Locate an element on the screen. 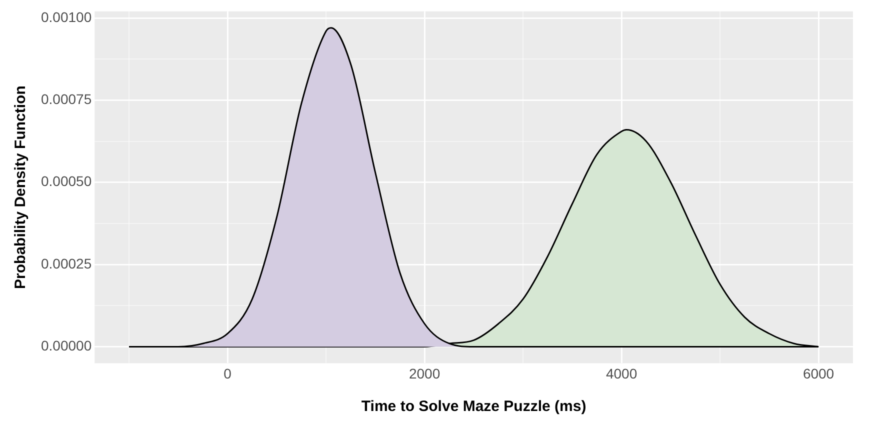  x-tick-label: 0 is located at coordinates (228, 373).